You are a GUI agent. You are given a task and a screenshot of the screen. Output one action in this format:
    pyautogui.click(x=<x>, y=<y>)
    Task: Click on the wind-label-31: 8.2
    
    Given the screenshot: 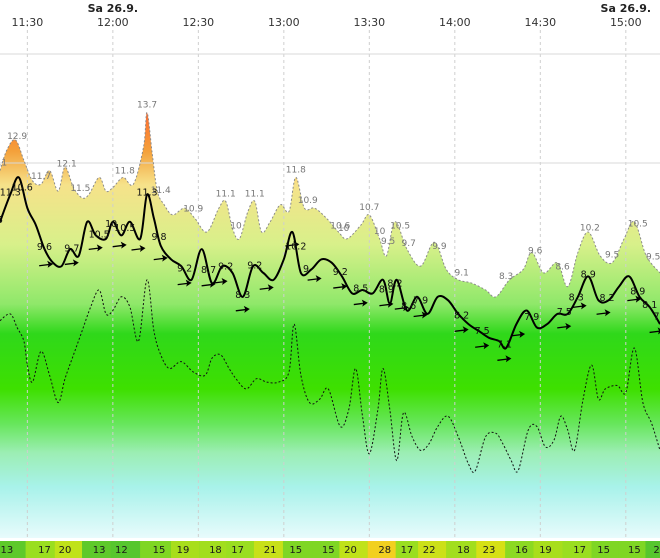 What is the action you would take?
    pyautogui.click(x=606, y=298)
    